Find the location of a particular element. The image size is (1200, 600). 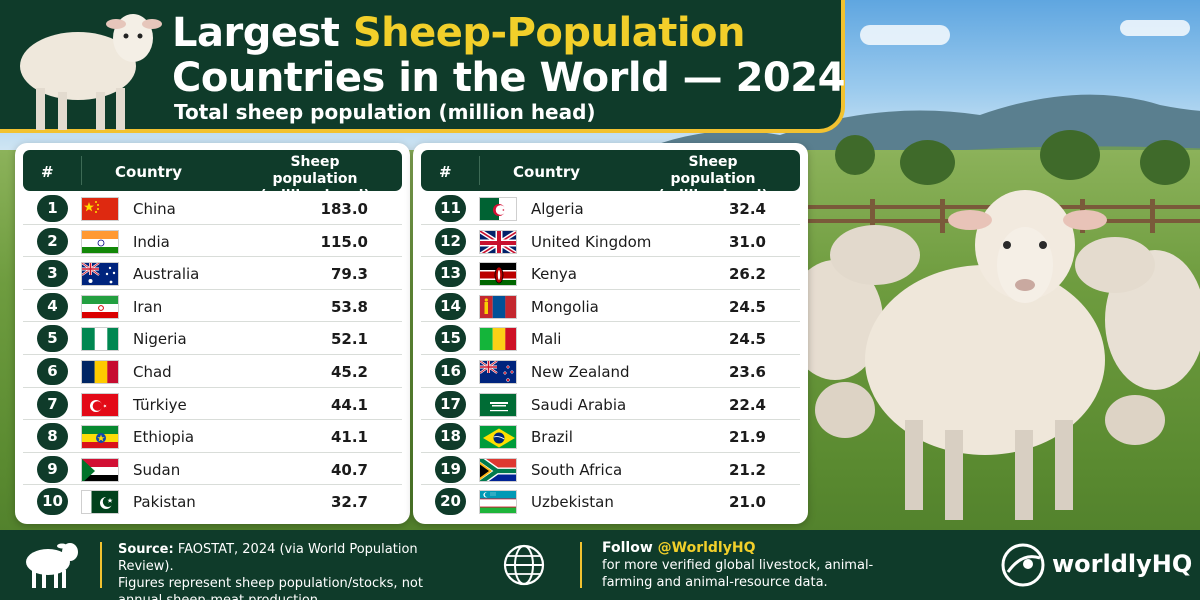

rank-badge: 10 is located at coordinates (52, 502).